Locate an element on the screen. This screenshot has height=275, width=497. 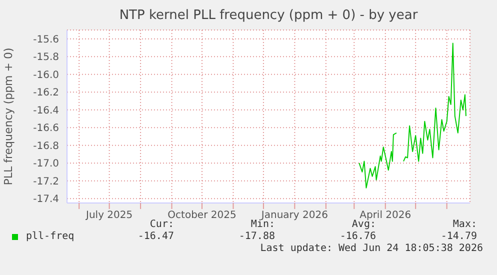
text: Min: is located at coordinates (262, 224).